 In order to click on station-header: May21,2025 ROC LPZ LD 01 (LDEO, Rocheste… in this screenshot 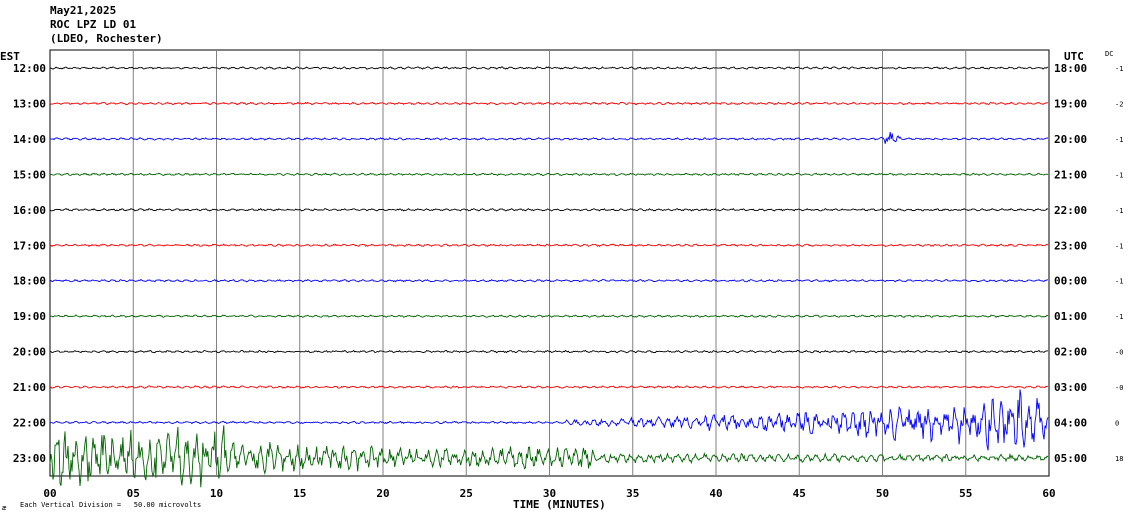, I will do `click(106, 25)`.